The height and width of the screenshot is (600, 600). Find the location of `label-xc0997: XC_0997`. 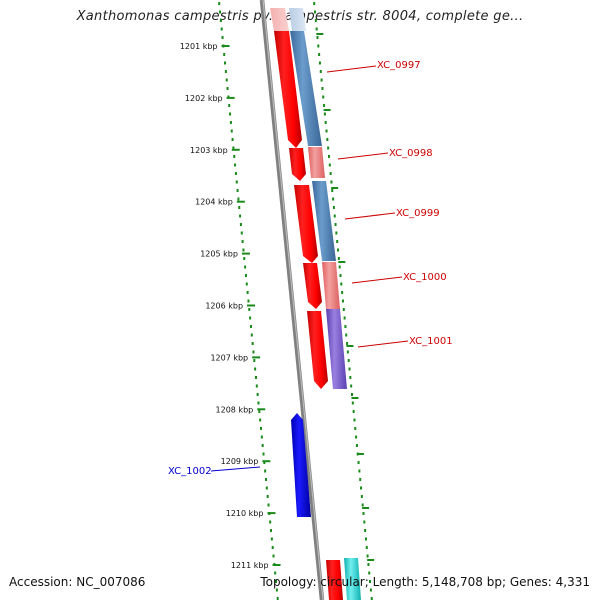

label-xc0997: XC_0997 is located at coordinates (399, 65).